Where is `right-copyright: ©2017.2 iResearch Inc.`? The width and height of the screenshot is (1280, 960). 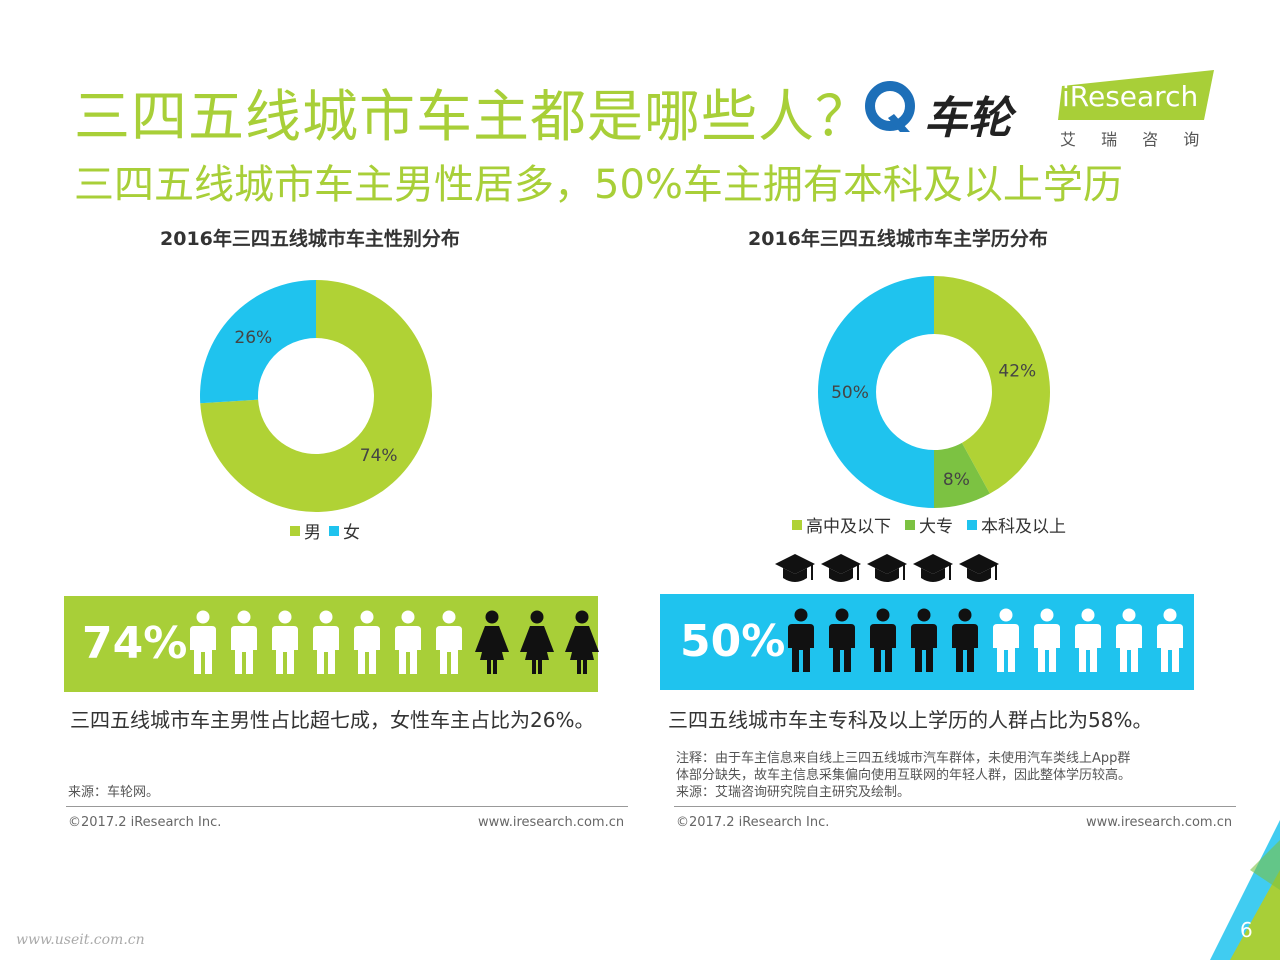 right-copyright: ©2017.2 iResearch Inc. is located at coordinates (753, 822).